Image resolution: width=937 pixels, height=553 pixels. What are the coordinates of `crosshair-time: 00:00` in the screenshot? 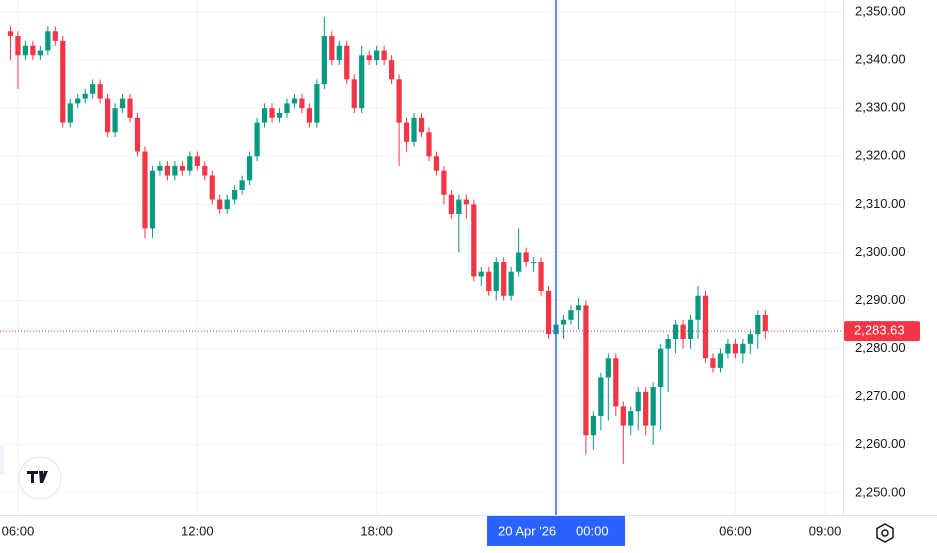 It's located at (592, 530).